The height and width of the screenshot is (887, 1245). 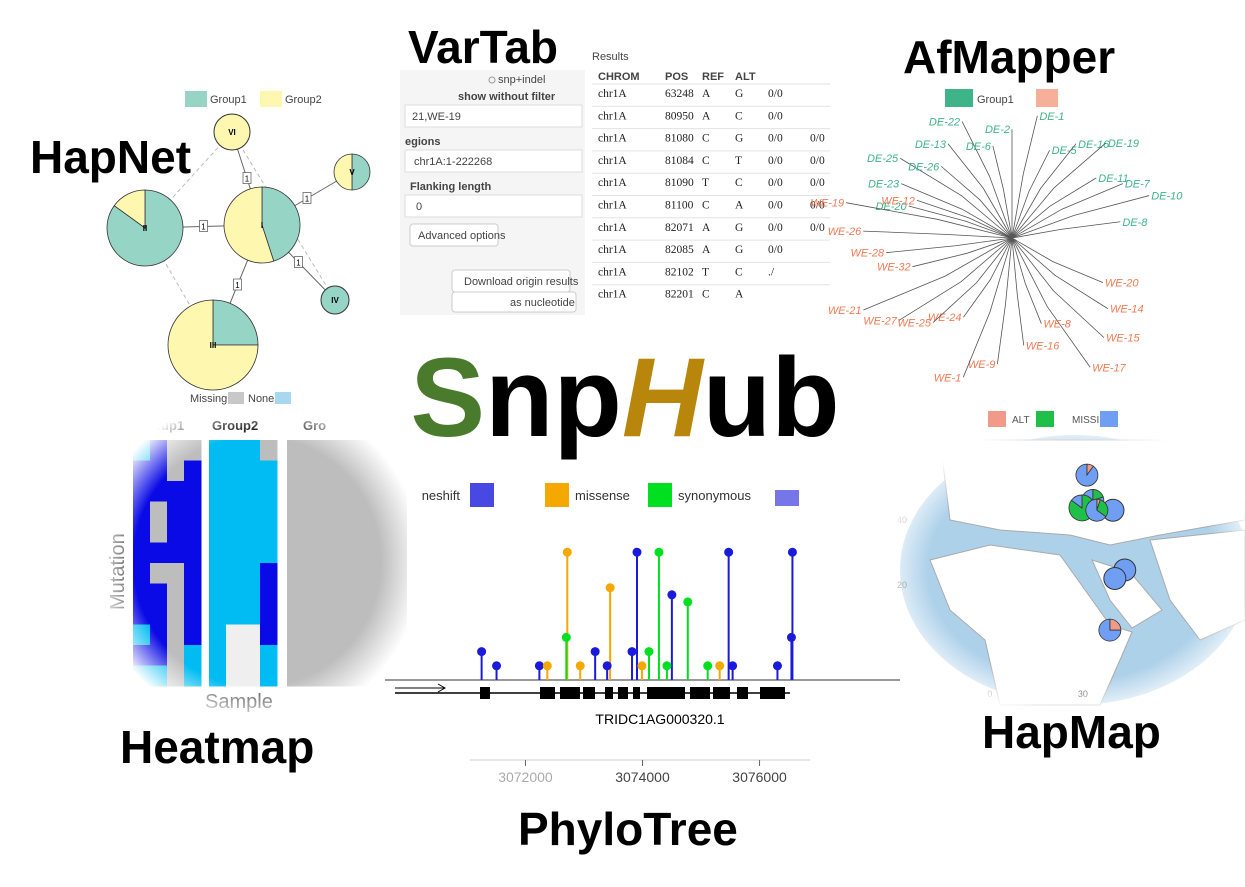 What do you see at coordinates (521, 80) in the screenshot?
I see `option: snp+indel` at bounding box center [521, 80].